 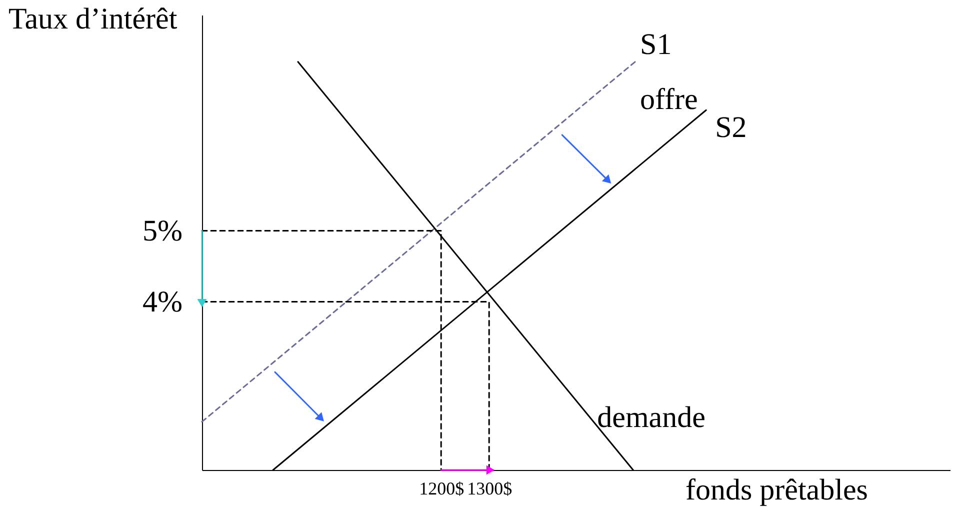 What do you see at coordinates (162, 301) in the screenshot?
I see `y-tick-label: 4%` at bounding box center [162, 301].